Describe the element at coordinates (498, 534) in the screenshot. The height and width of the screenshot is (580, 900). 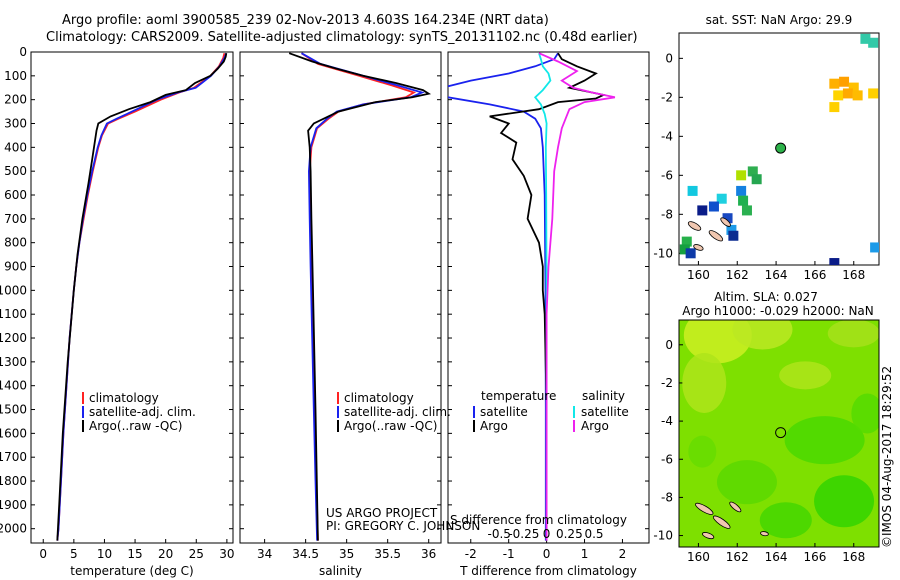
I see `xtick-label-salinity-diff: -0.5` at that location.